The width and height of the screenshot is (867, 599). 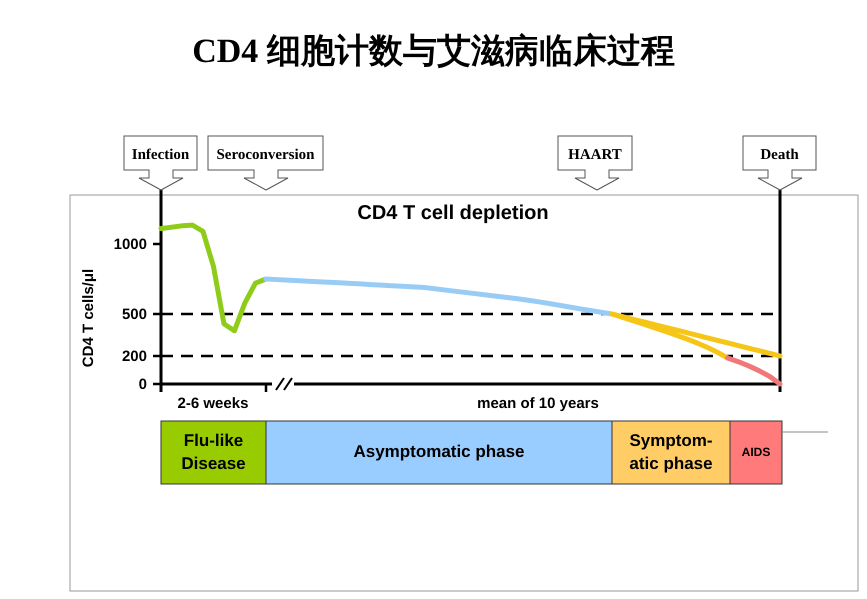 I want to click on text: Death, so click(x=780, y=155).